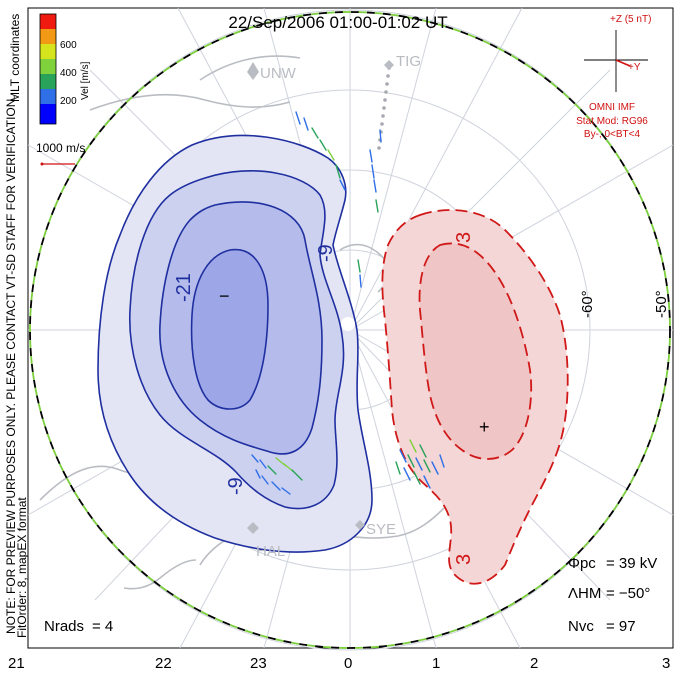 The width and height of the screenshot is (680, 674). What do you see at coordinates (224, 296) in the screenshot?
I see `potential-minimum-marker: −` at bounding box center [224, 296].